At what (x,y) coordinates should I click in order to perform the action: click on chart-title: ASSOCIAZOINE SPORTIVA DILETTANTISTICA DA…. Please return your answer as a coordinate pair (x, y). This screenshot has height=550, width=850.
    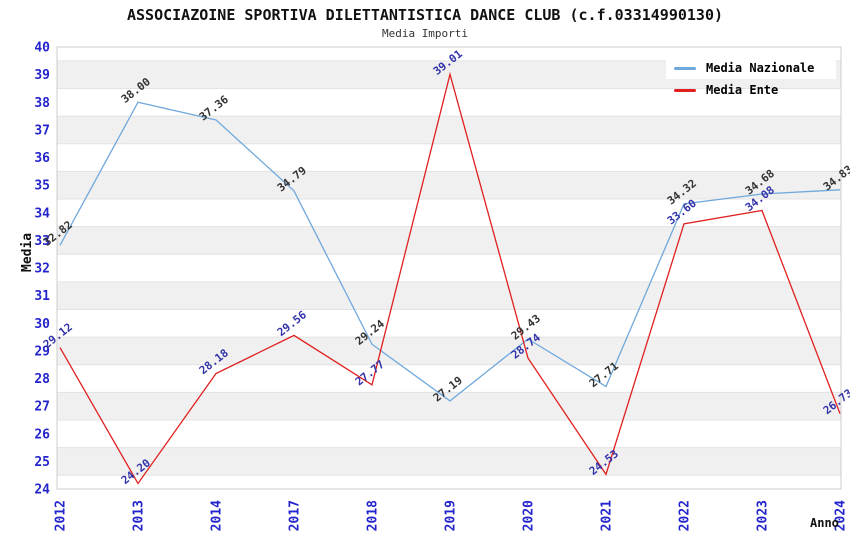
    Looking at the image, I should click on (425, 15).